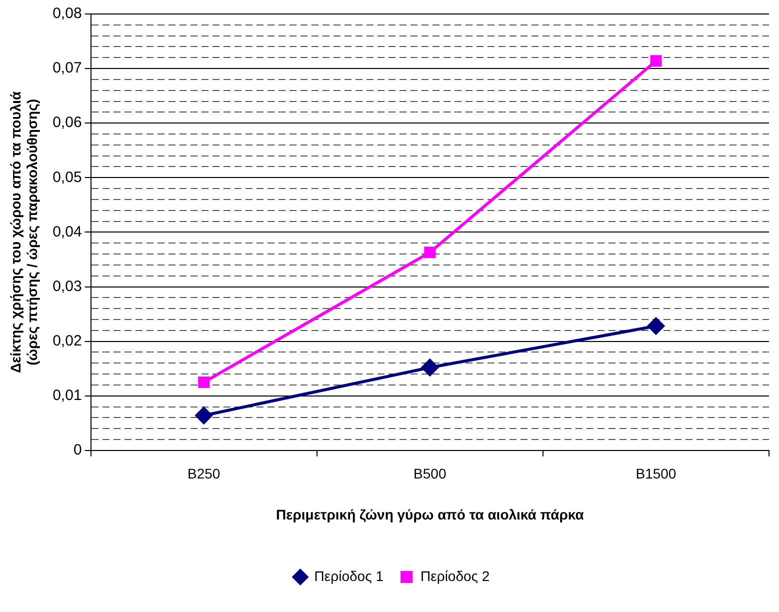 This screenshot has height=612, width=779. Describe the element at coordinates (430, 514) in the screenshot. I see `x-axis-title: Περιμετρική ζώνη γύρω από τα αιολικά πάρκα` at that location.